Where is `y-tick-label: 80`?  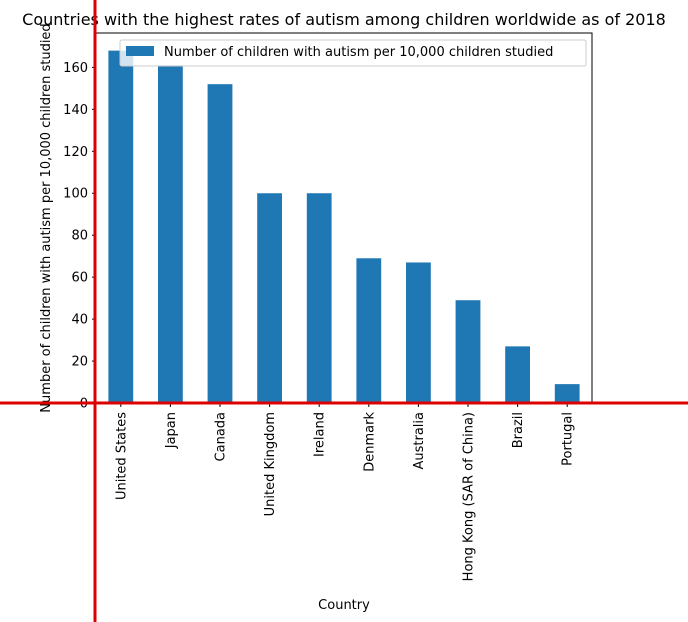 y-tick-label: 80 is located at coordinates (79, 236).